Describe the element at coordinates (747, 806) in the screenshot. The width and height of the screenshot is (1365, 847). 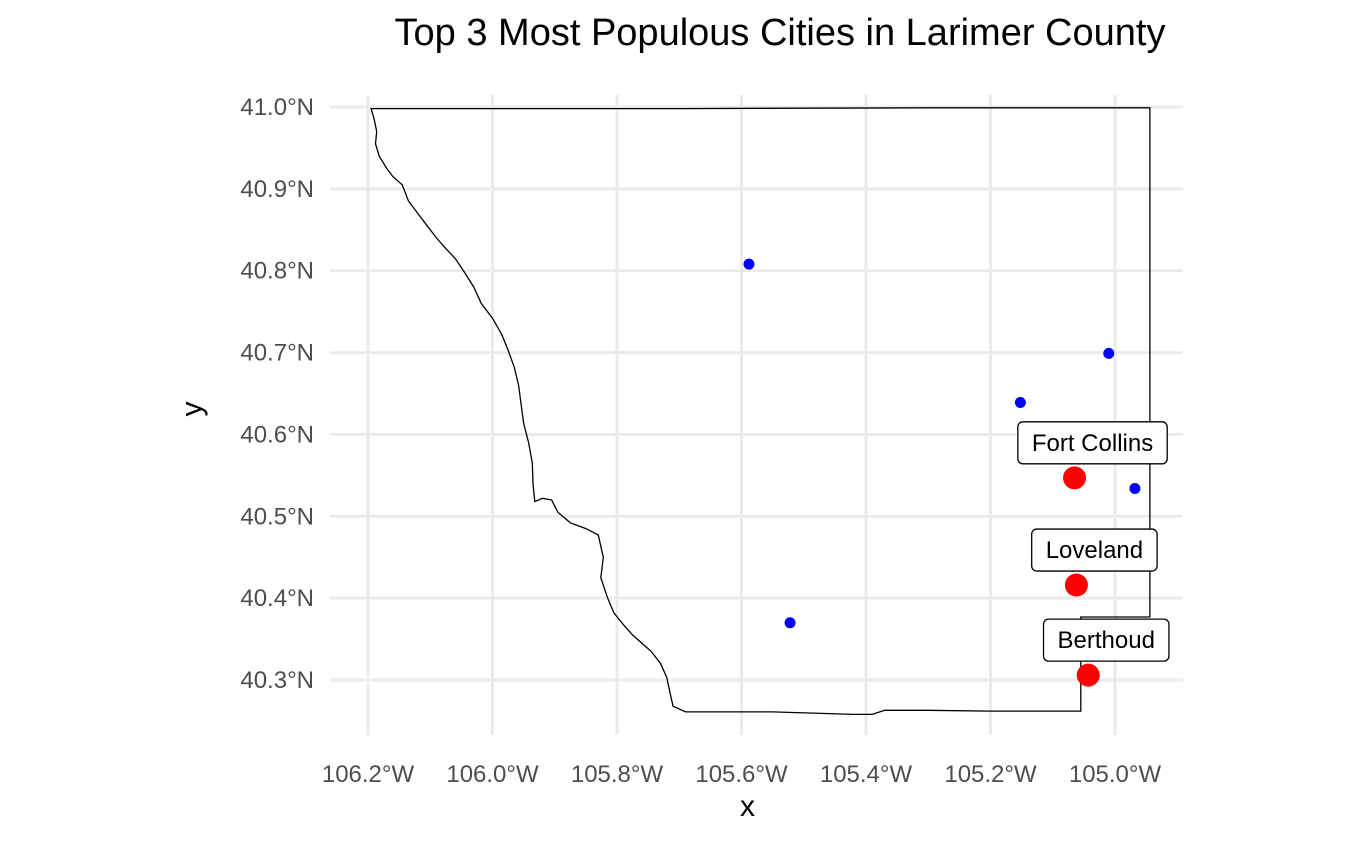
I see `x-axis-title: x` at that location.